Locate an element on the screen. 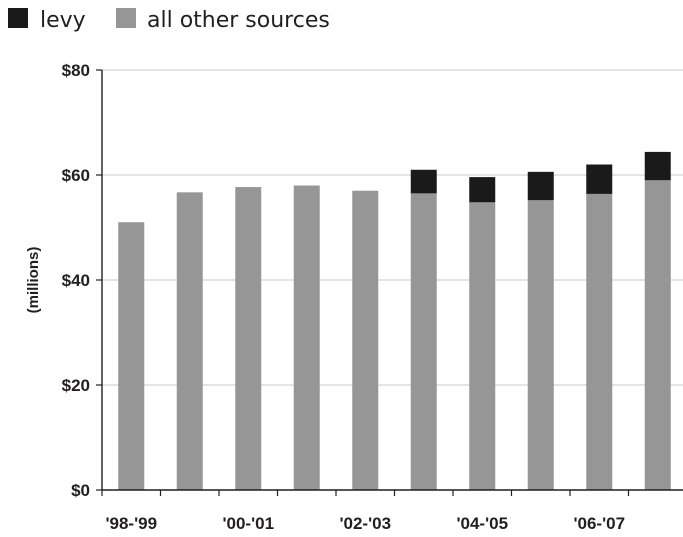 This screenshot has height=537, width=683. legend-label-all-other-sources: all other sources is located at coordinates (238, 20).